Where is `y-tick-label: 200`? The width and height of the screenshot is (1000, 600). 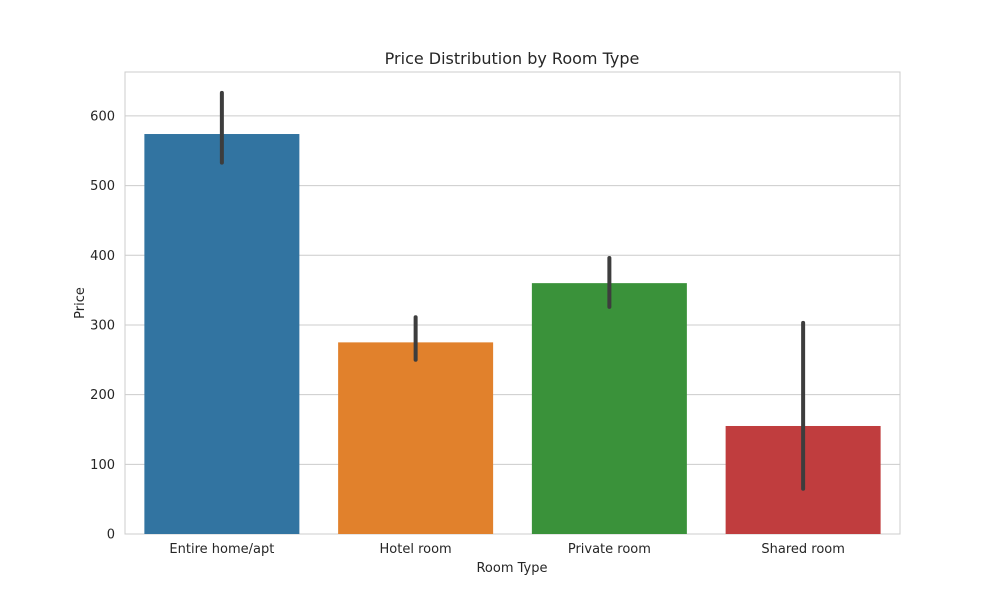
y-tick-label: 200 is located at coordinates (102, 395).